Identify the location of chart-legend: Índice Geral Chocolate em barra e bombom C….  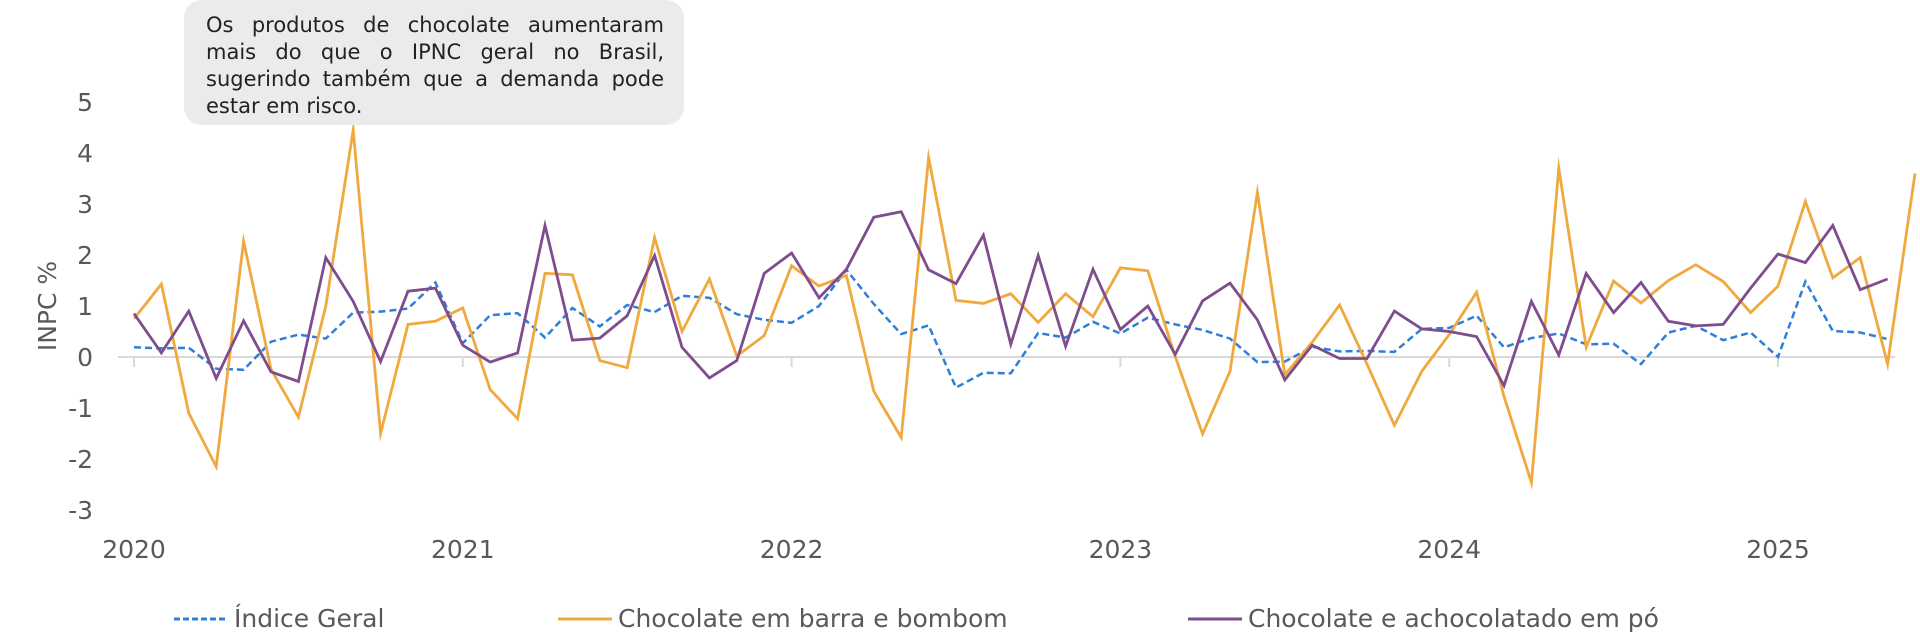
(960, 621).